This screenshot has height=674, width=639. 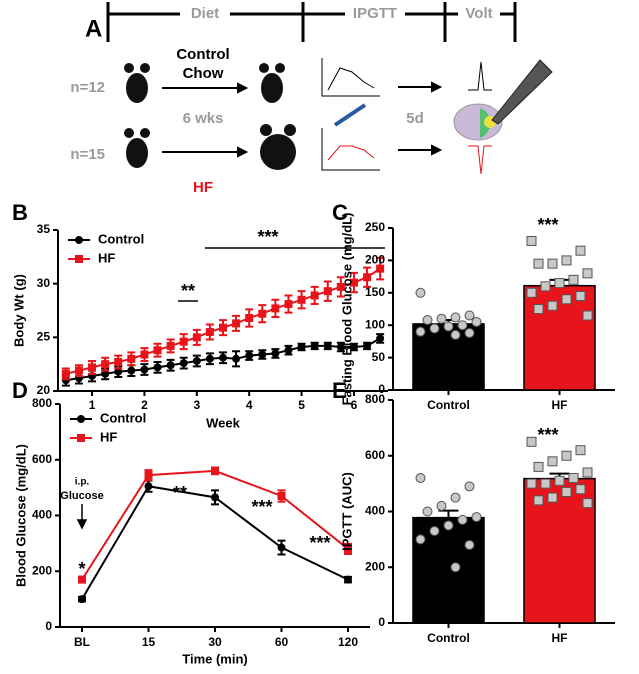 What do you see at coordinates (42, 459) in the screenshot?
I see `y-tick-label: 600` at bounding box center [42, 459].